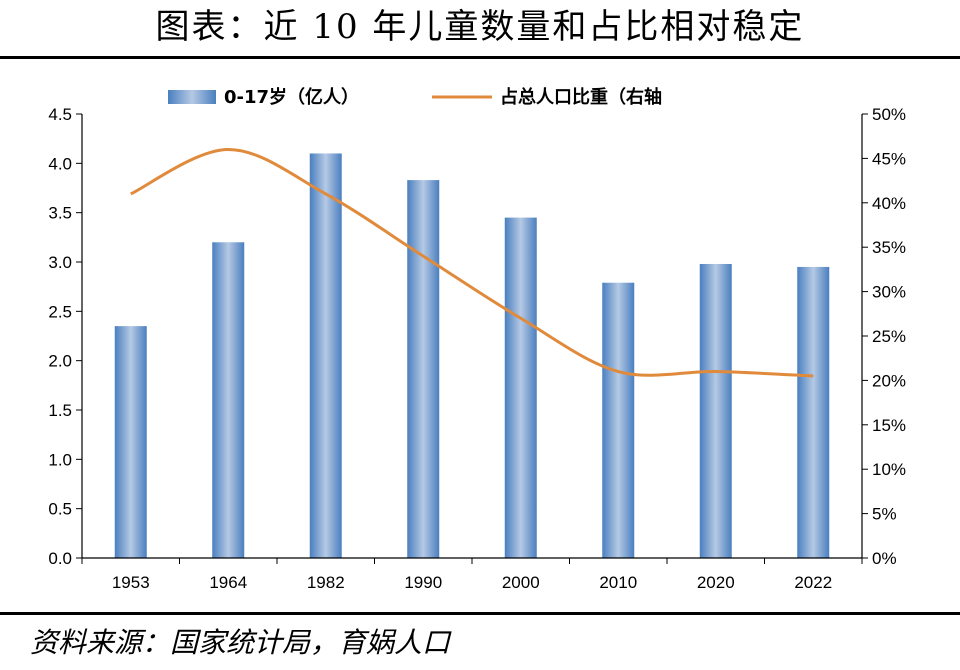  Describe the element at coordinates (813, 582) in the screenshot. I see `x-tick-label: 2022` at that location.